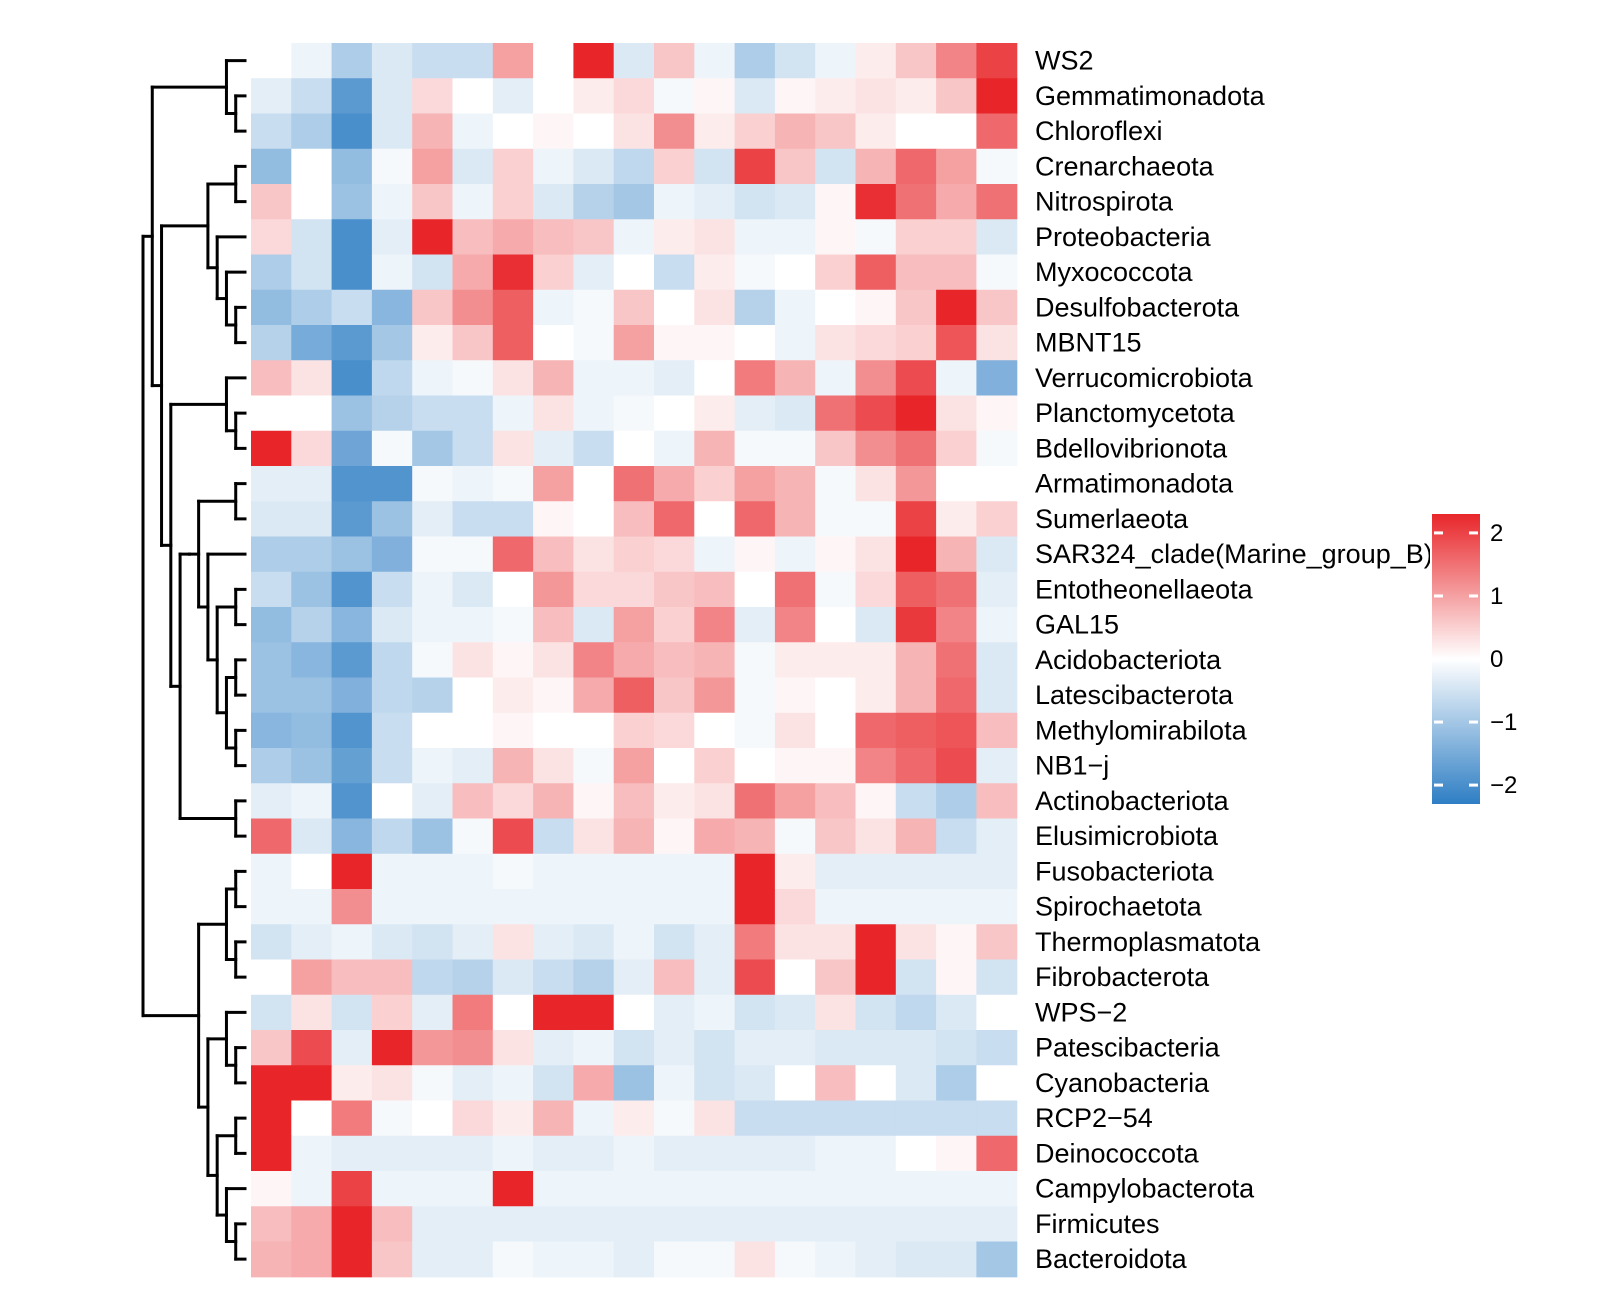  I want to click on row-label: Fibrobacterota, so click(1122, 977).